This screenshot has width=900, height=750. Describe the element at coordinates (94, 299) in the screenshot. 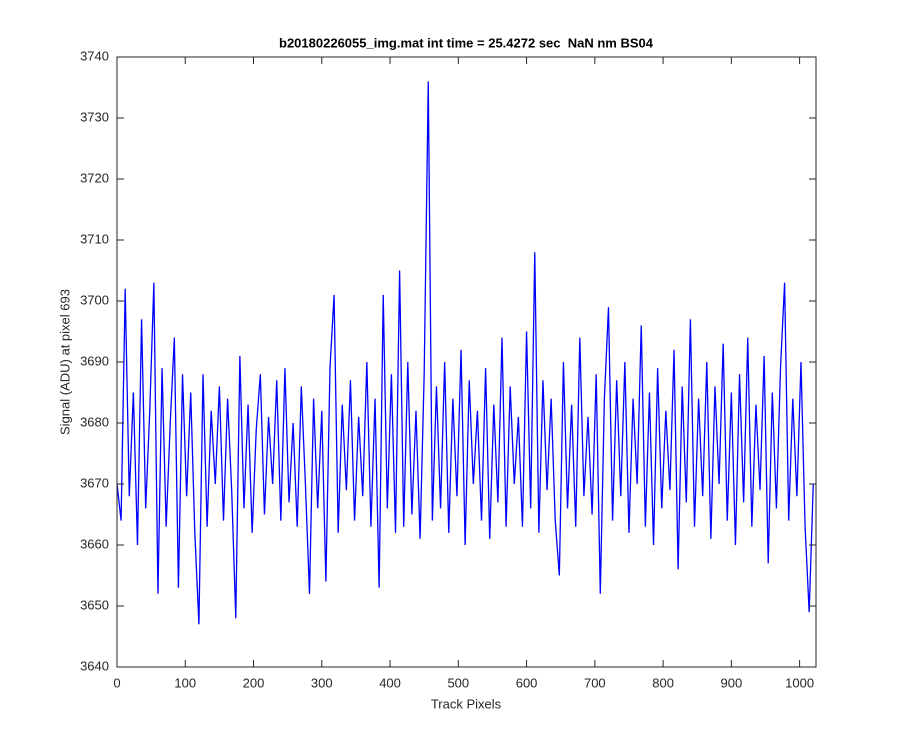

I see `y-tick-label: 3700` at that location.